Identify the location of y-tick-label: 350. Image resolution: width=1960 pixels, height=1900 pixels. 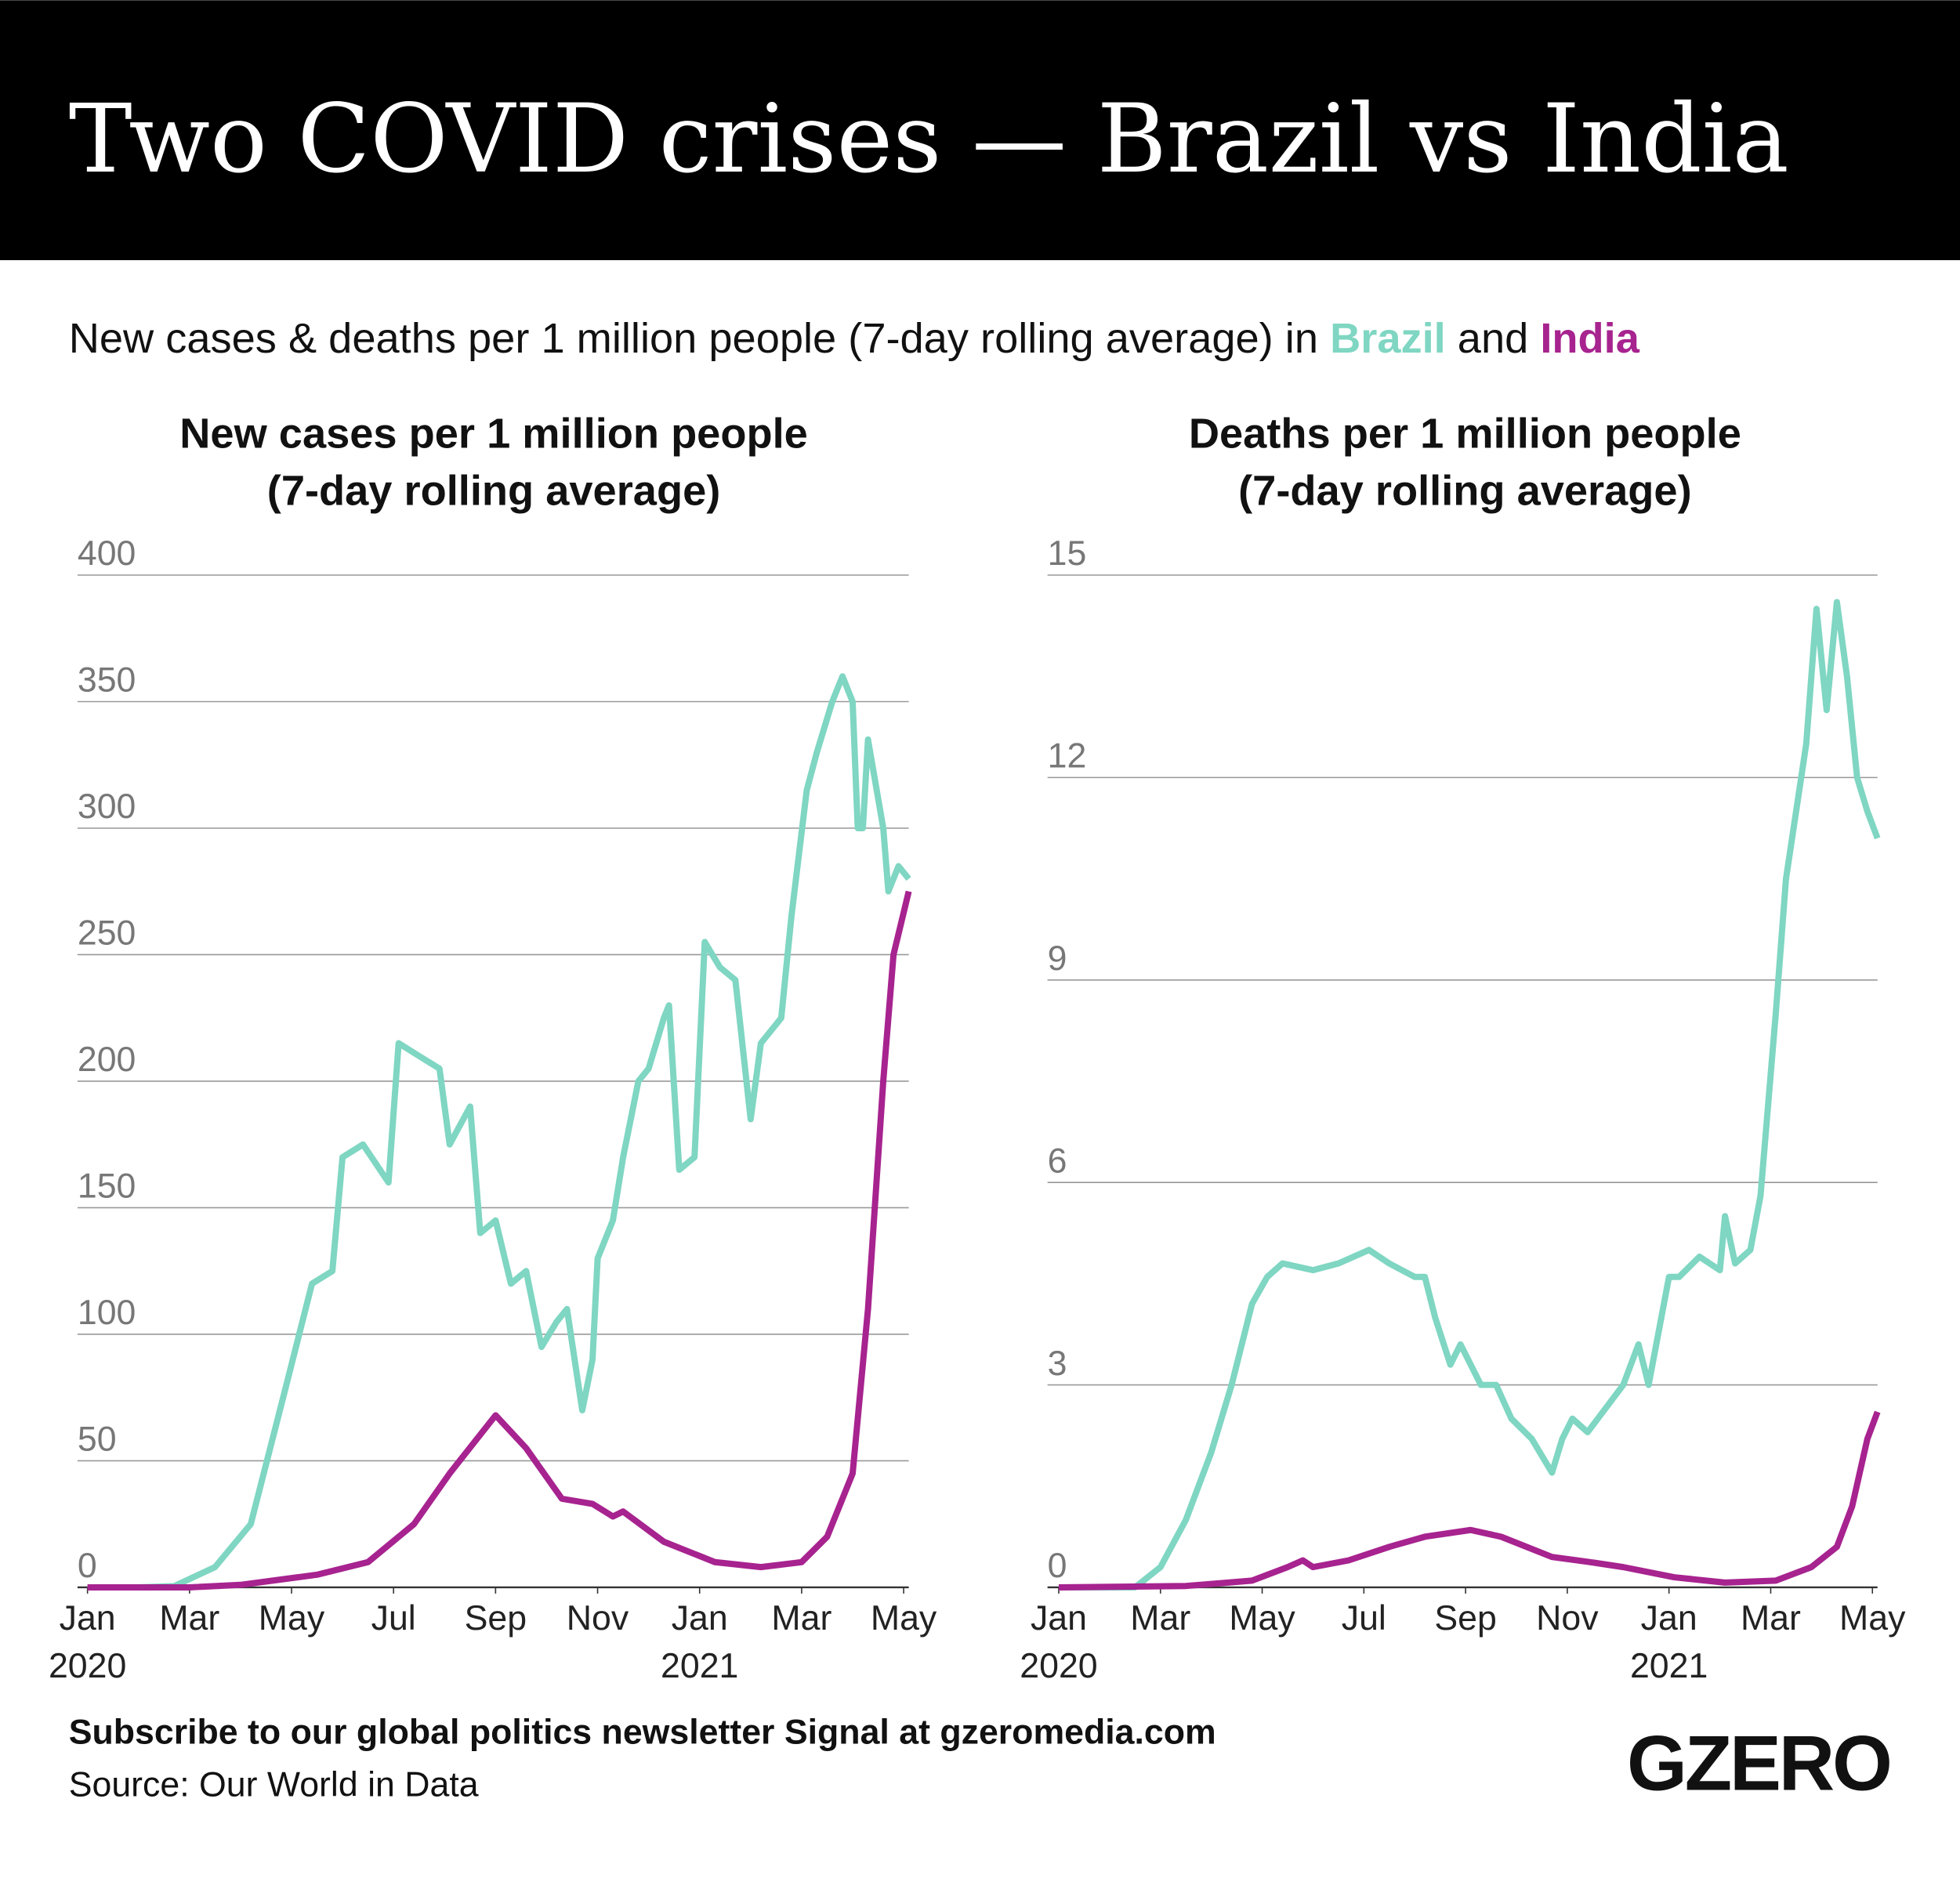
(107, 681).